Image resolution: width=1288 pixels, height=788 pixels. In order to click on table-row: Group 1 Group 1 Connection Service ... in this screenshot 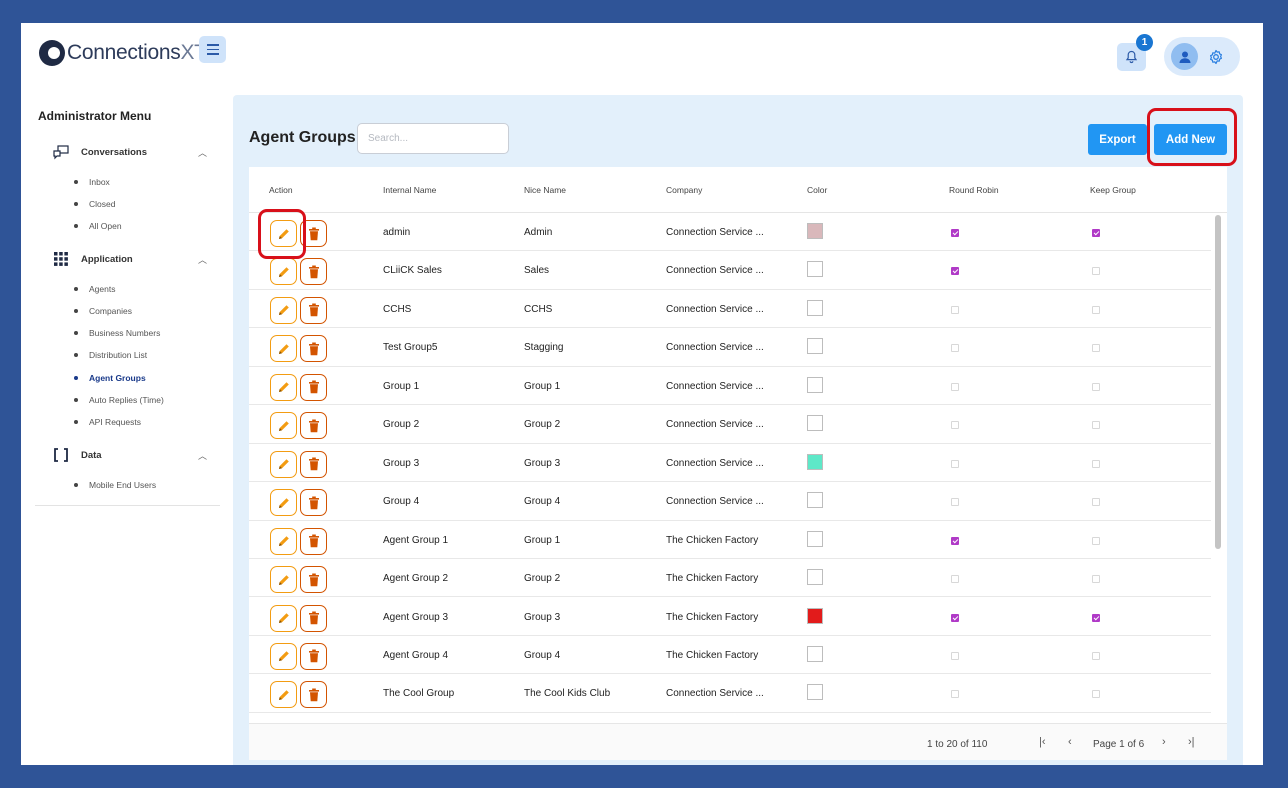, I will do `click(730, 386)`.